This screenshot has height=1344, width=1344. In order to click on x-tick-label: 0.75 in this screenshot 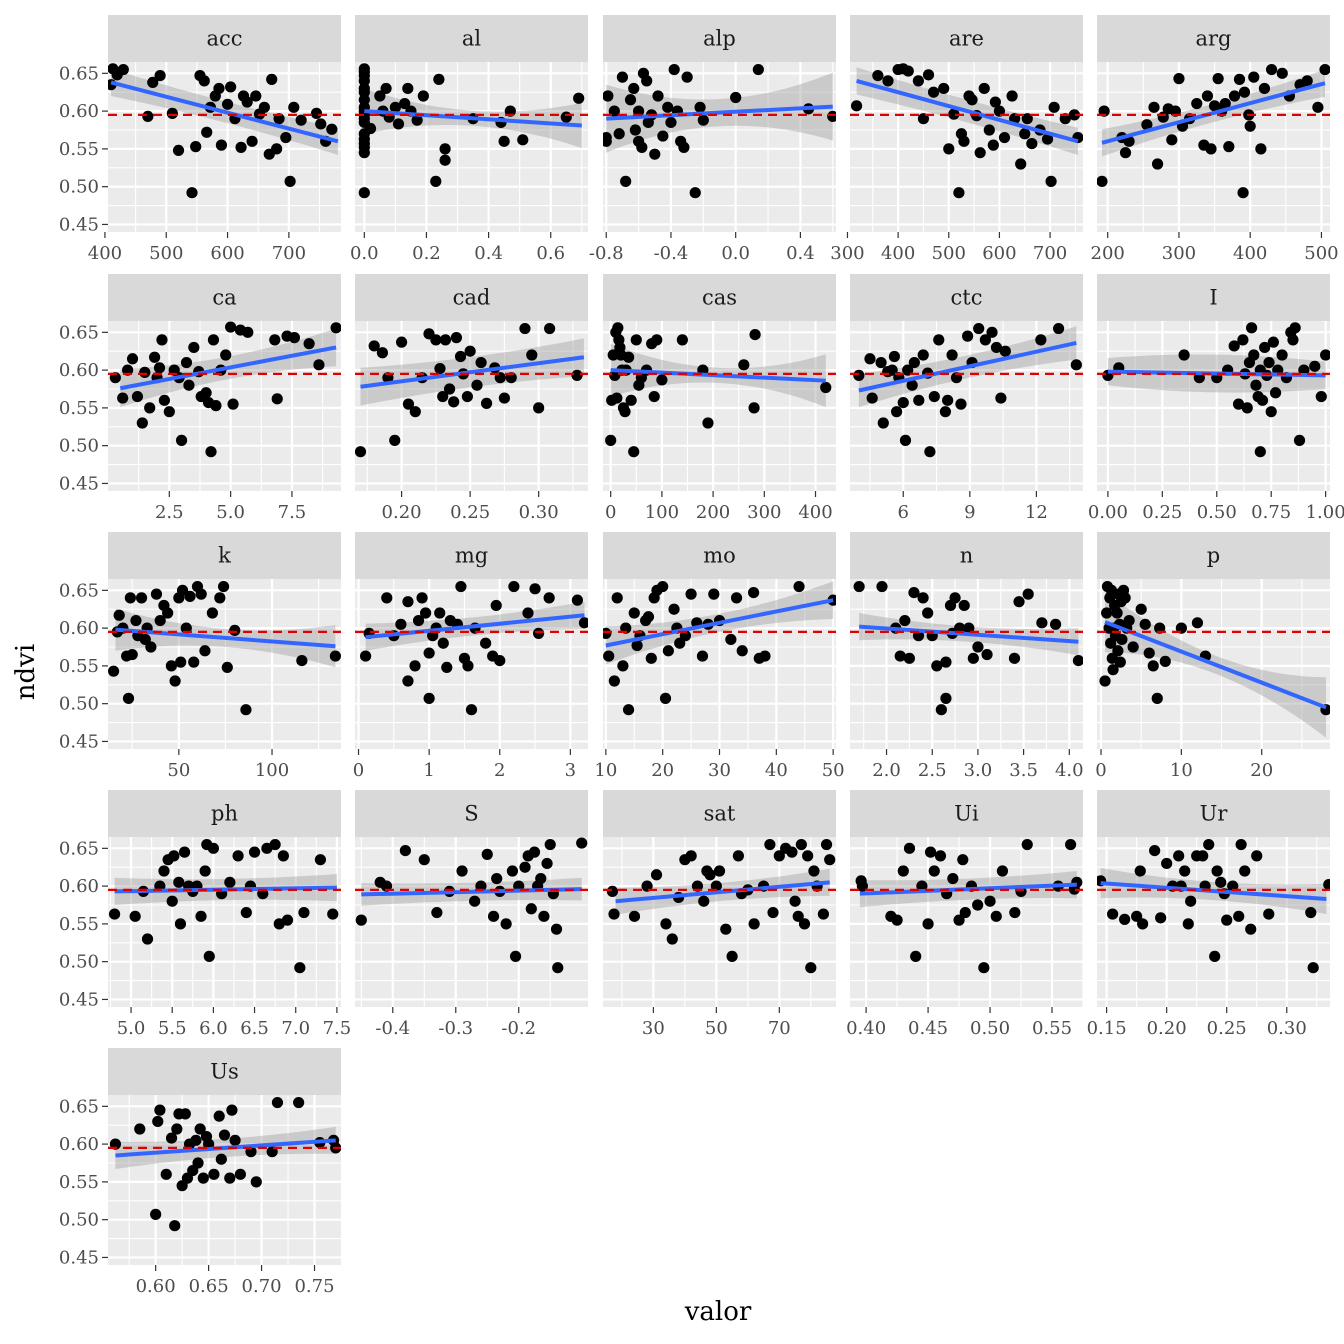, I will do `click(314, 1286)`.